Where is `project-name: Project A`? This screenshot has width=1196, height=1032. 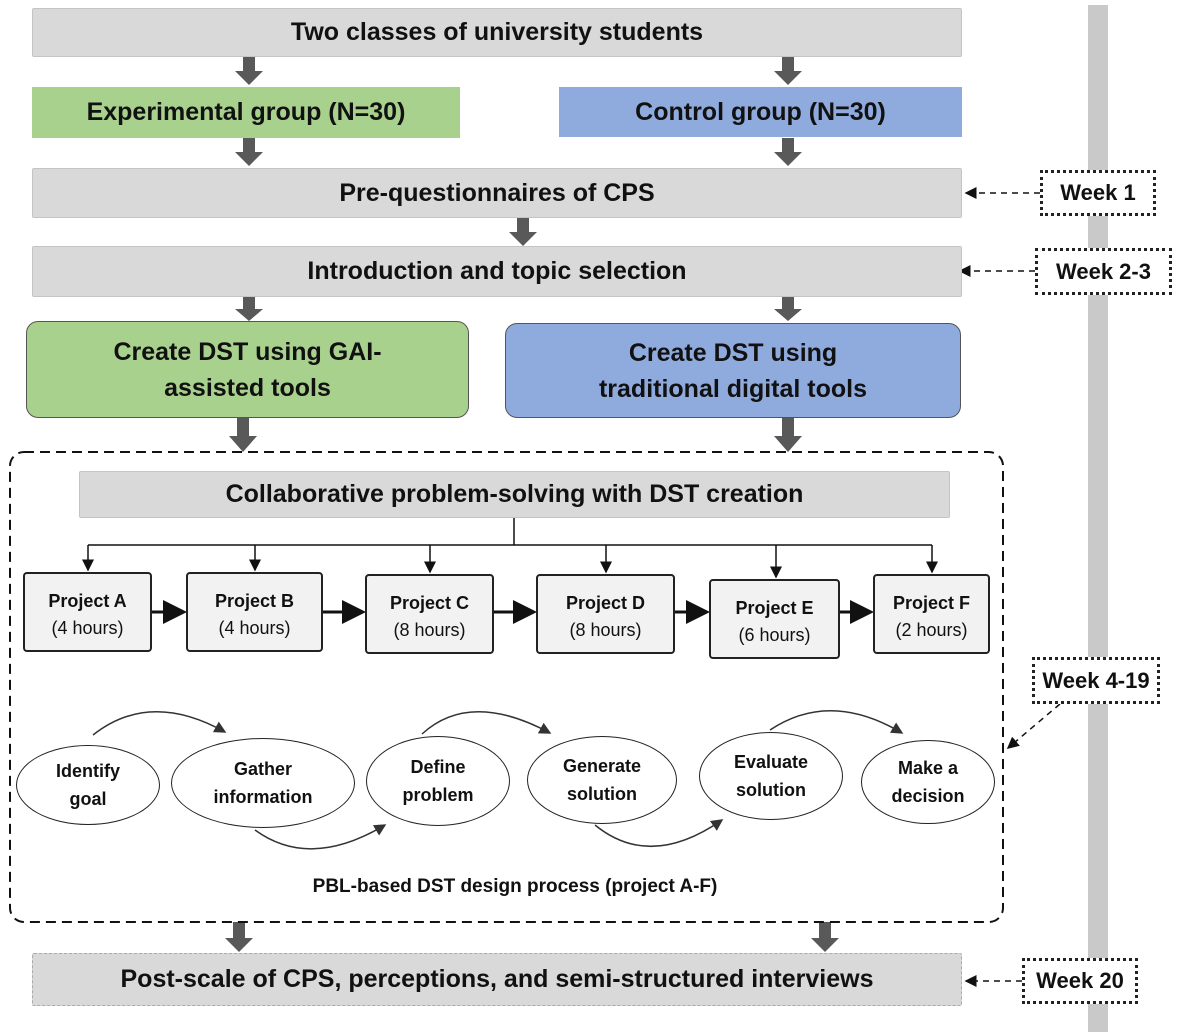 project-name: Project A is located at coordinates (87, 601).